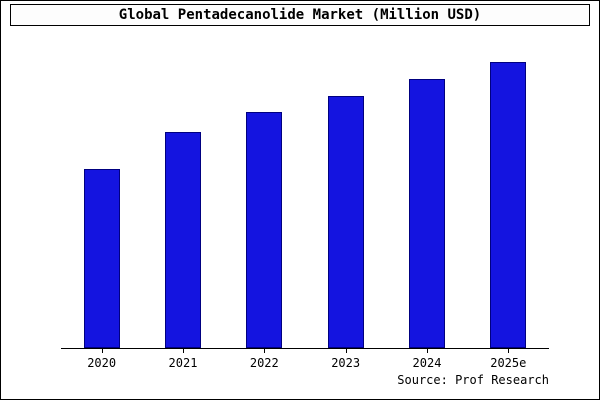 The height and width of the screenshot is (400, 600). What do you see at coordinates (346, 363) in the screenshot?
I see `x-tick-label: 2023` at bounding box center [346, 363].